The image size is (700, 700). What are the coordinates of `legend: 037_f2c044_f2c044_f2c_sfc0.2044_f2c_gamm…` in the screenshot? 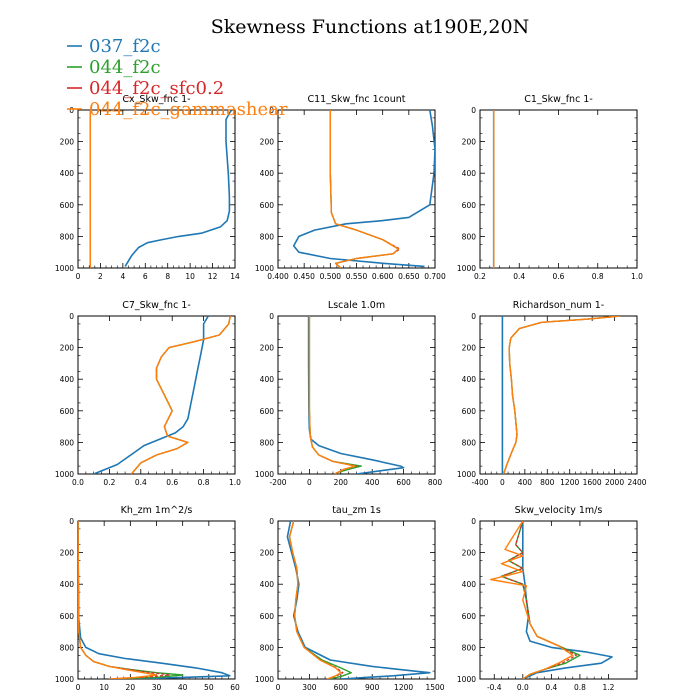 It's located at (177, 78).